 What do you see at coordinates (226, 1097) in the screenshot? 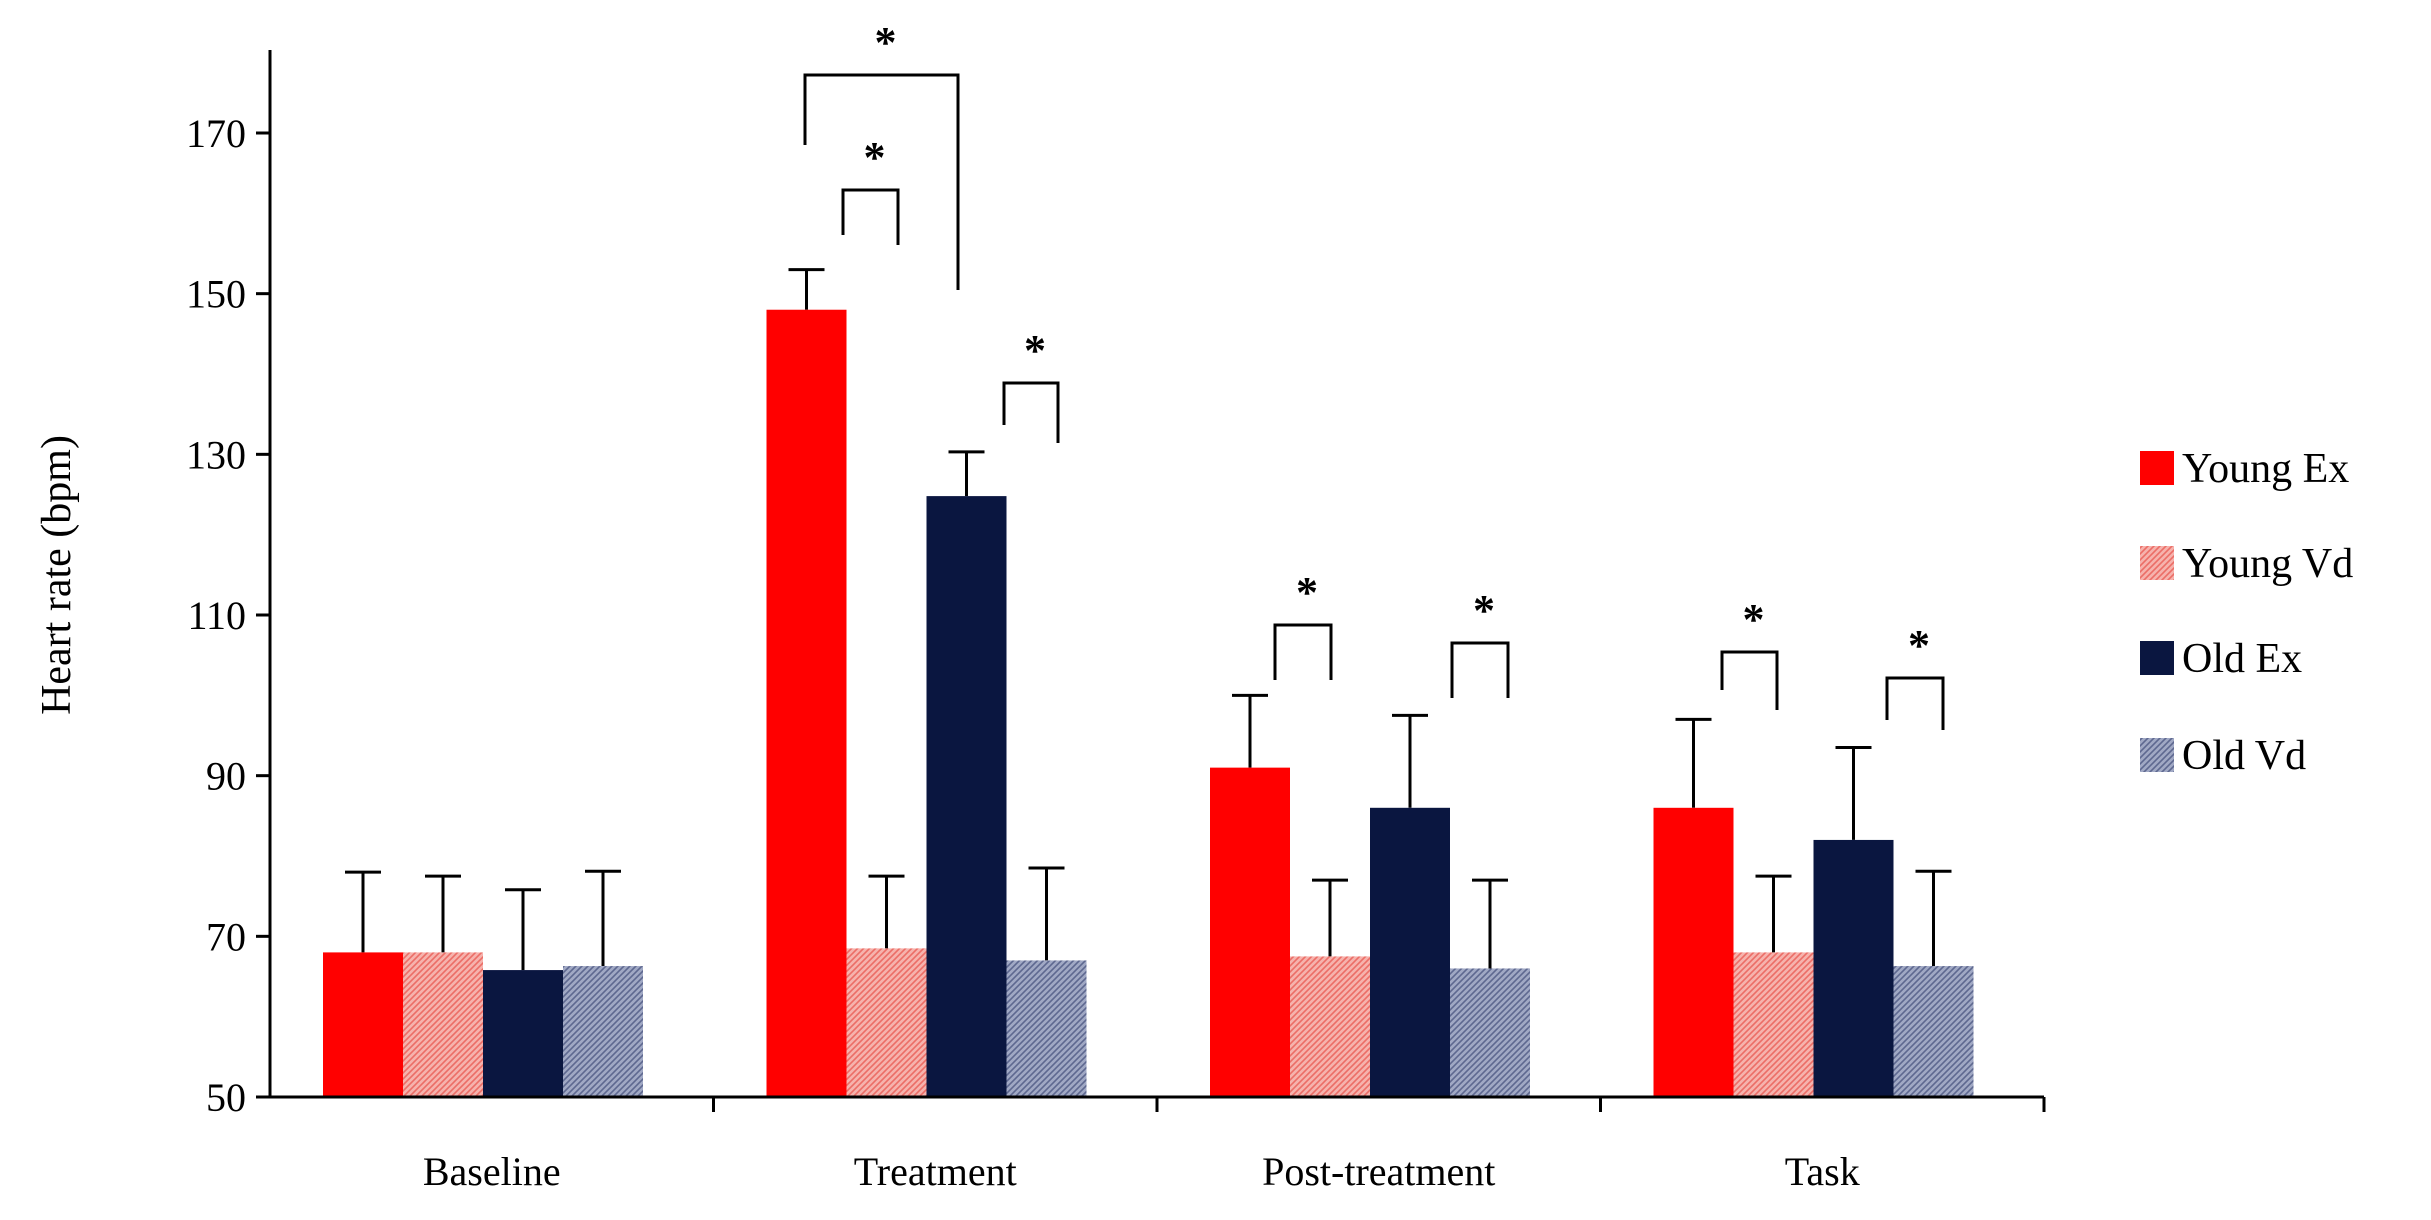
I see `y-tick-label: 50` at bounding box center [226, 1097].